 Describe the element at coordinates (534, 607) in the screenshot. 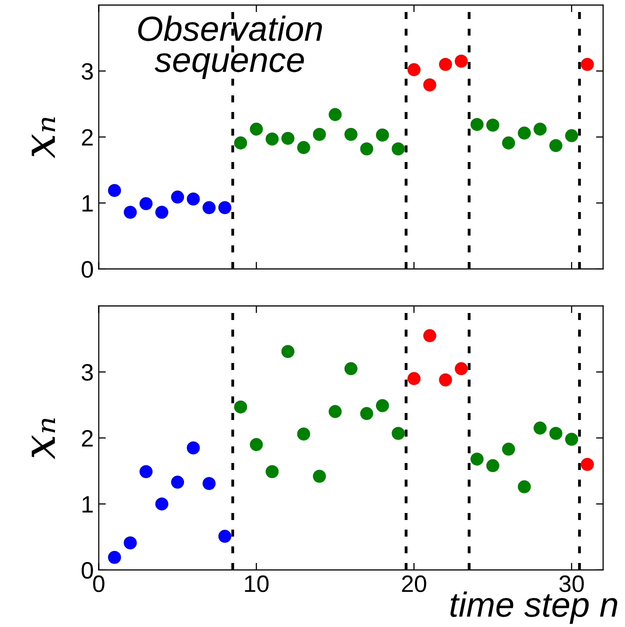

I see `x-axis-title: time step n` at that location.